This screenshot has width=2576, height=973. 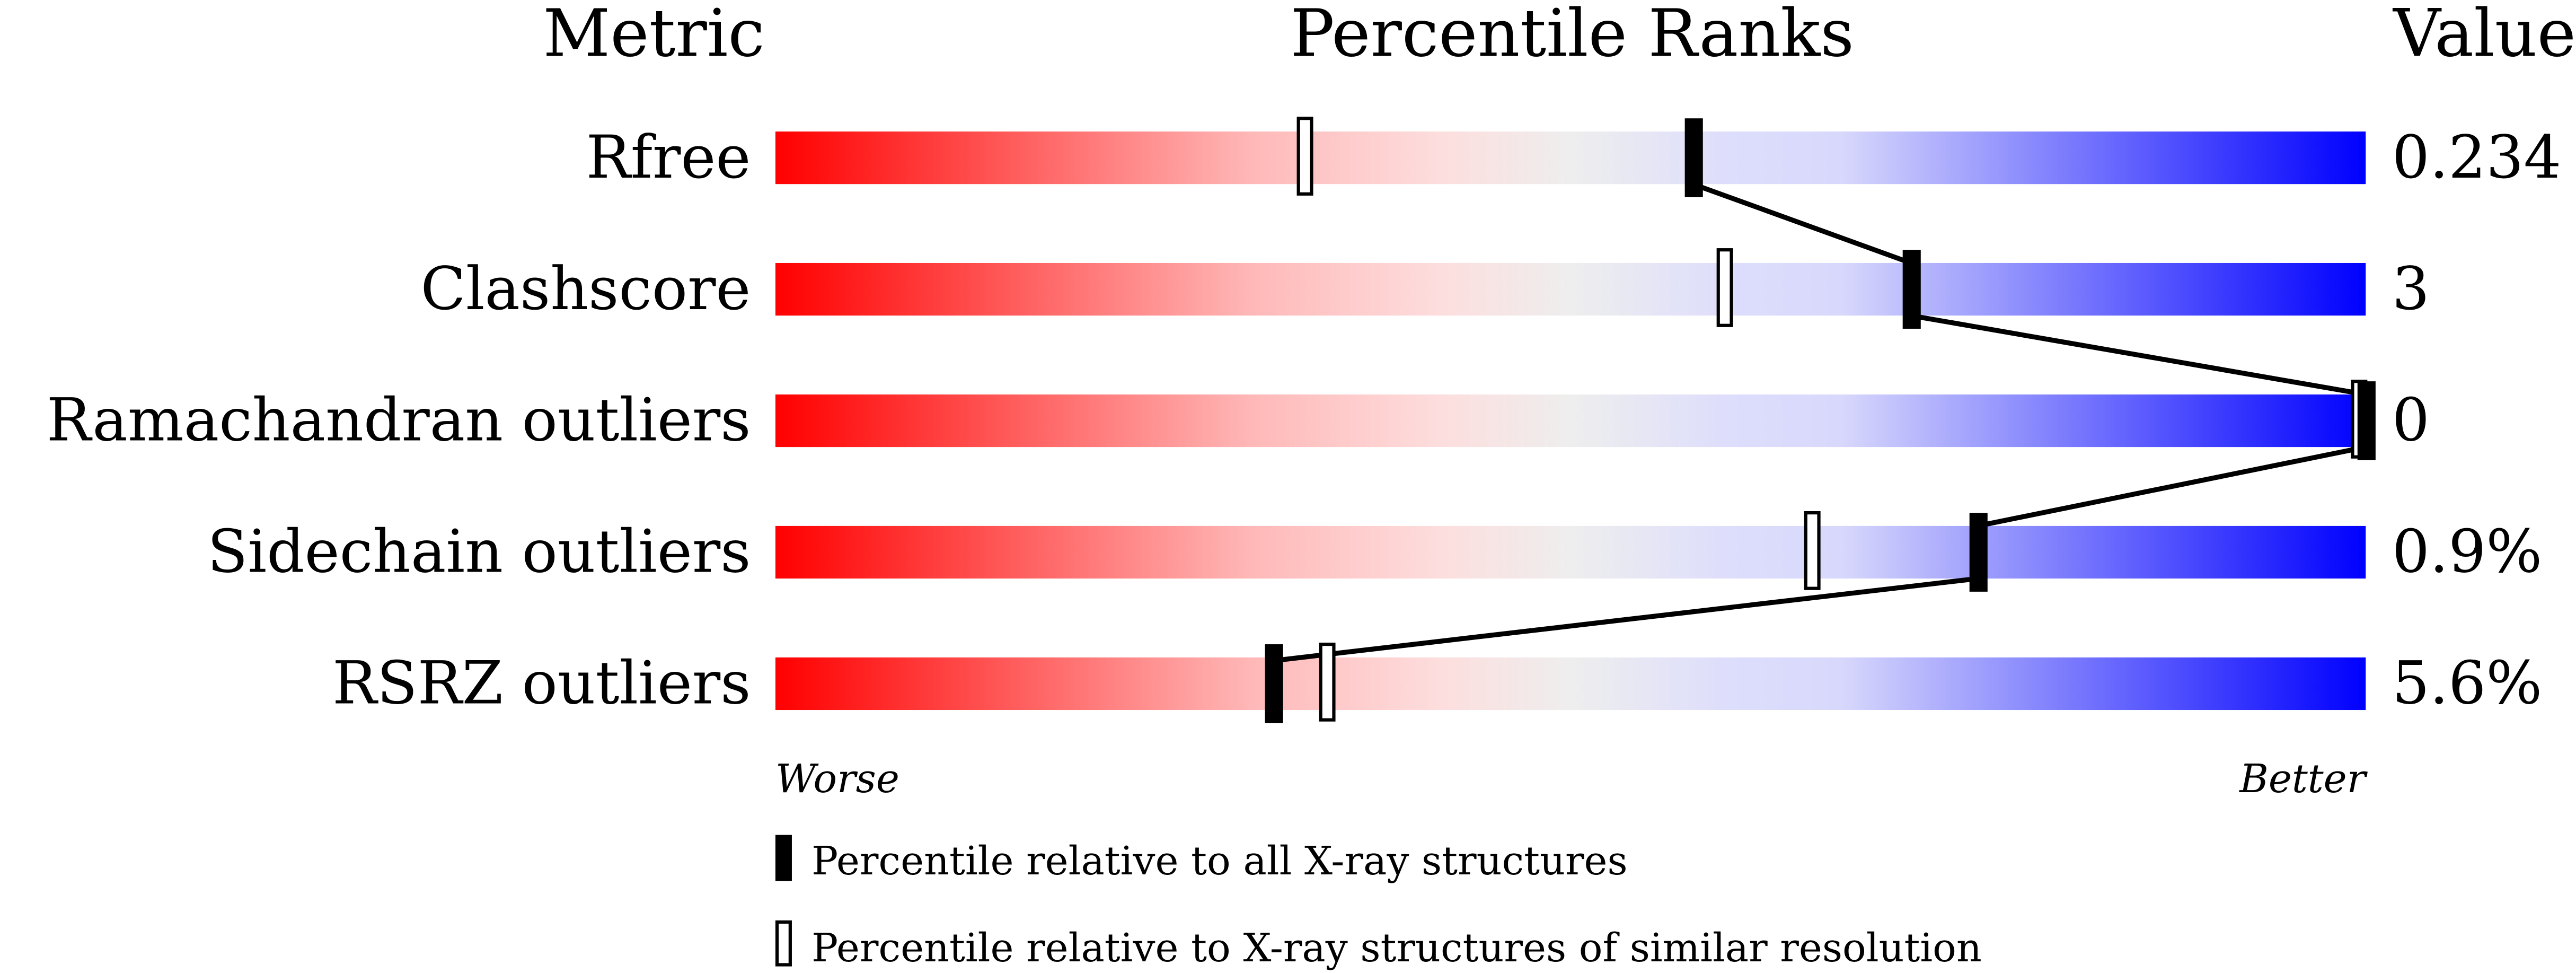 I want to click on better-label: Better, so click(x=2303, y=779).